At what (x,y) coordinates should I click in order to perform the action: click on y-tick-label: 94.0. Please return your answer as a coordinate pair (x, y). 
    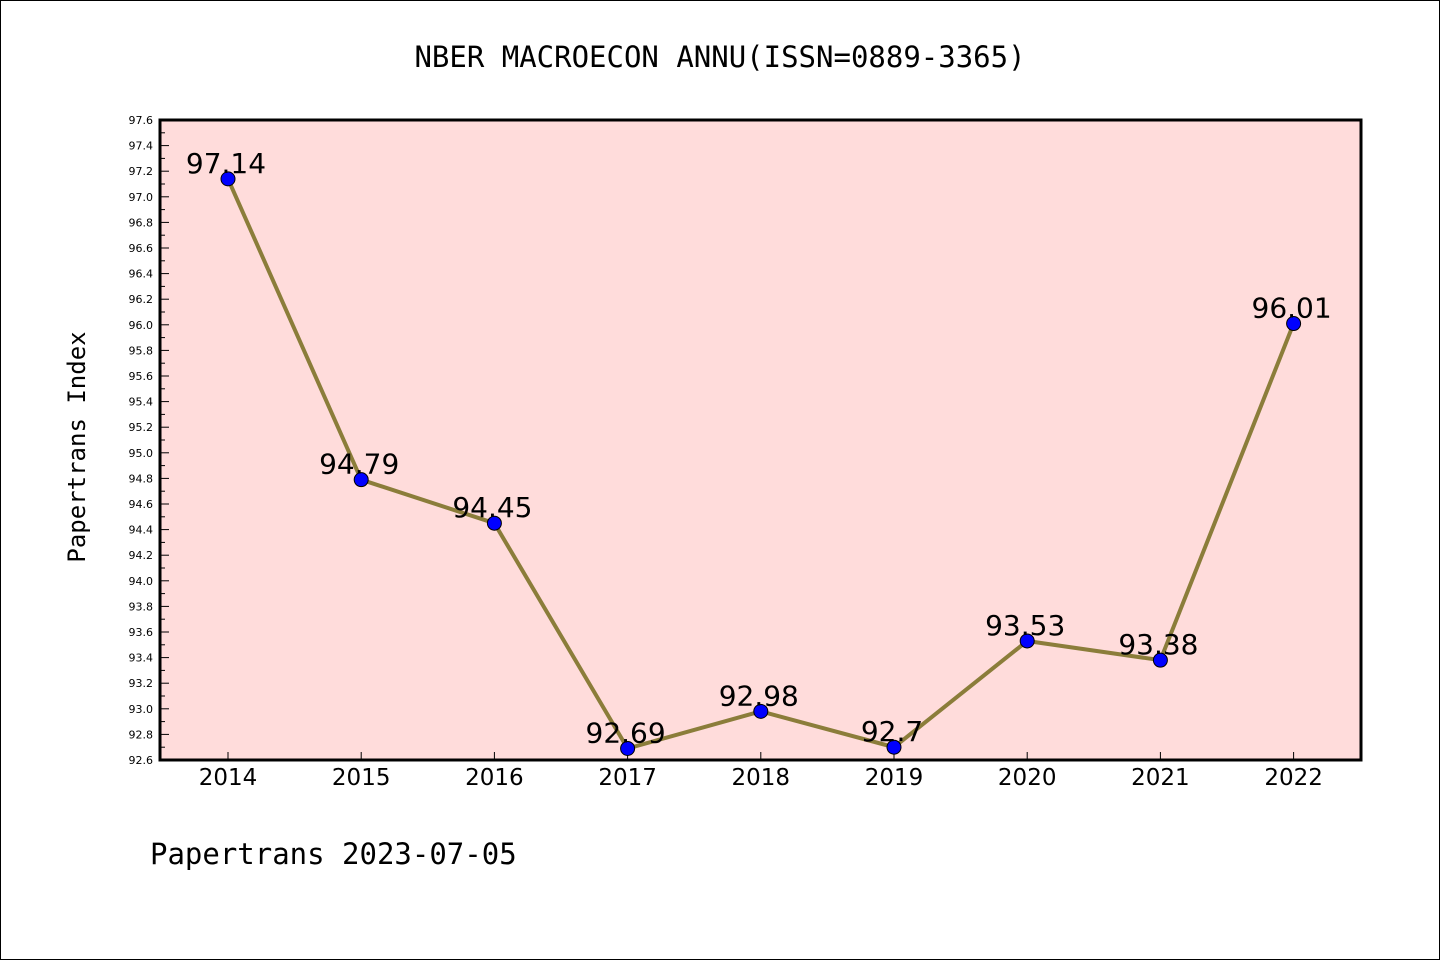
    Looking at the image, I should click on (141, 581).